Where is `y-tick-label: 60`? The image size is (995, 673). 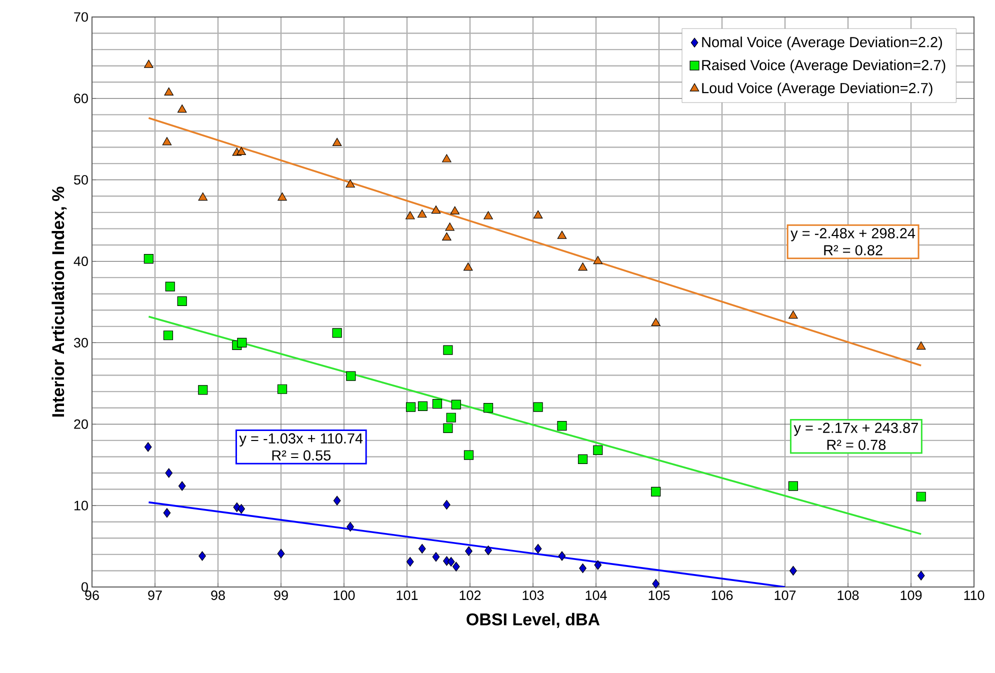 y-tick-label: 60 is located at coordinates (81, 99).